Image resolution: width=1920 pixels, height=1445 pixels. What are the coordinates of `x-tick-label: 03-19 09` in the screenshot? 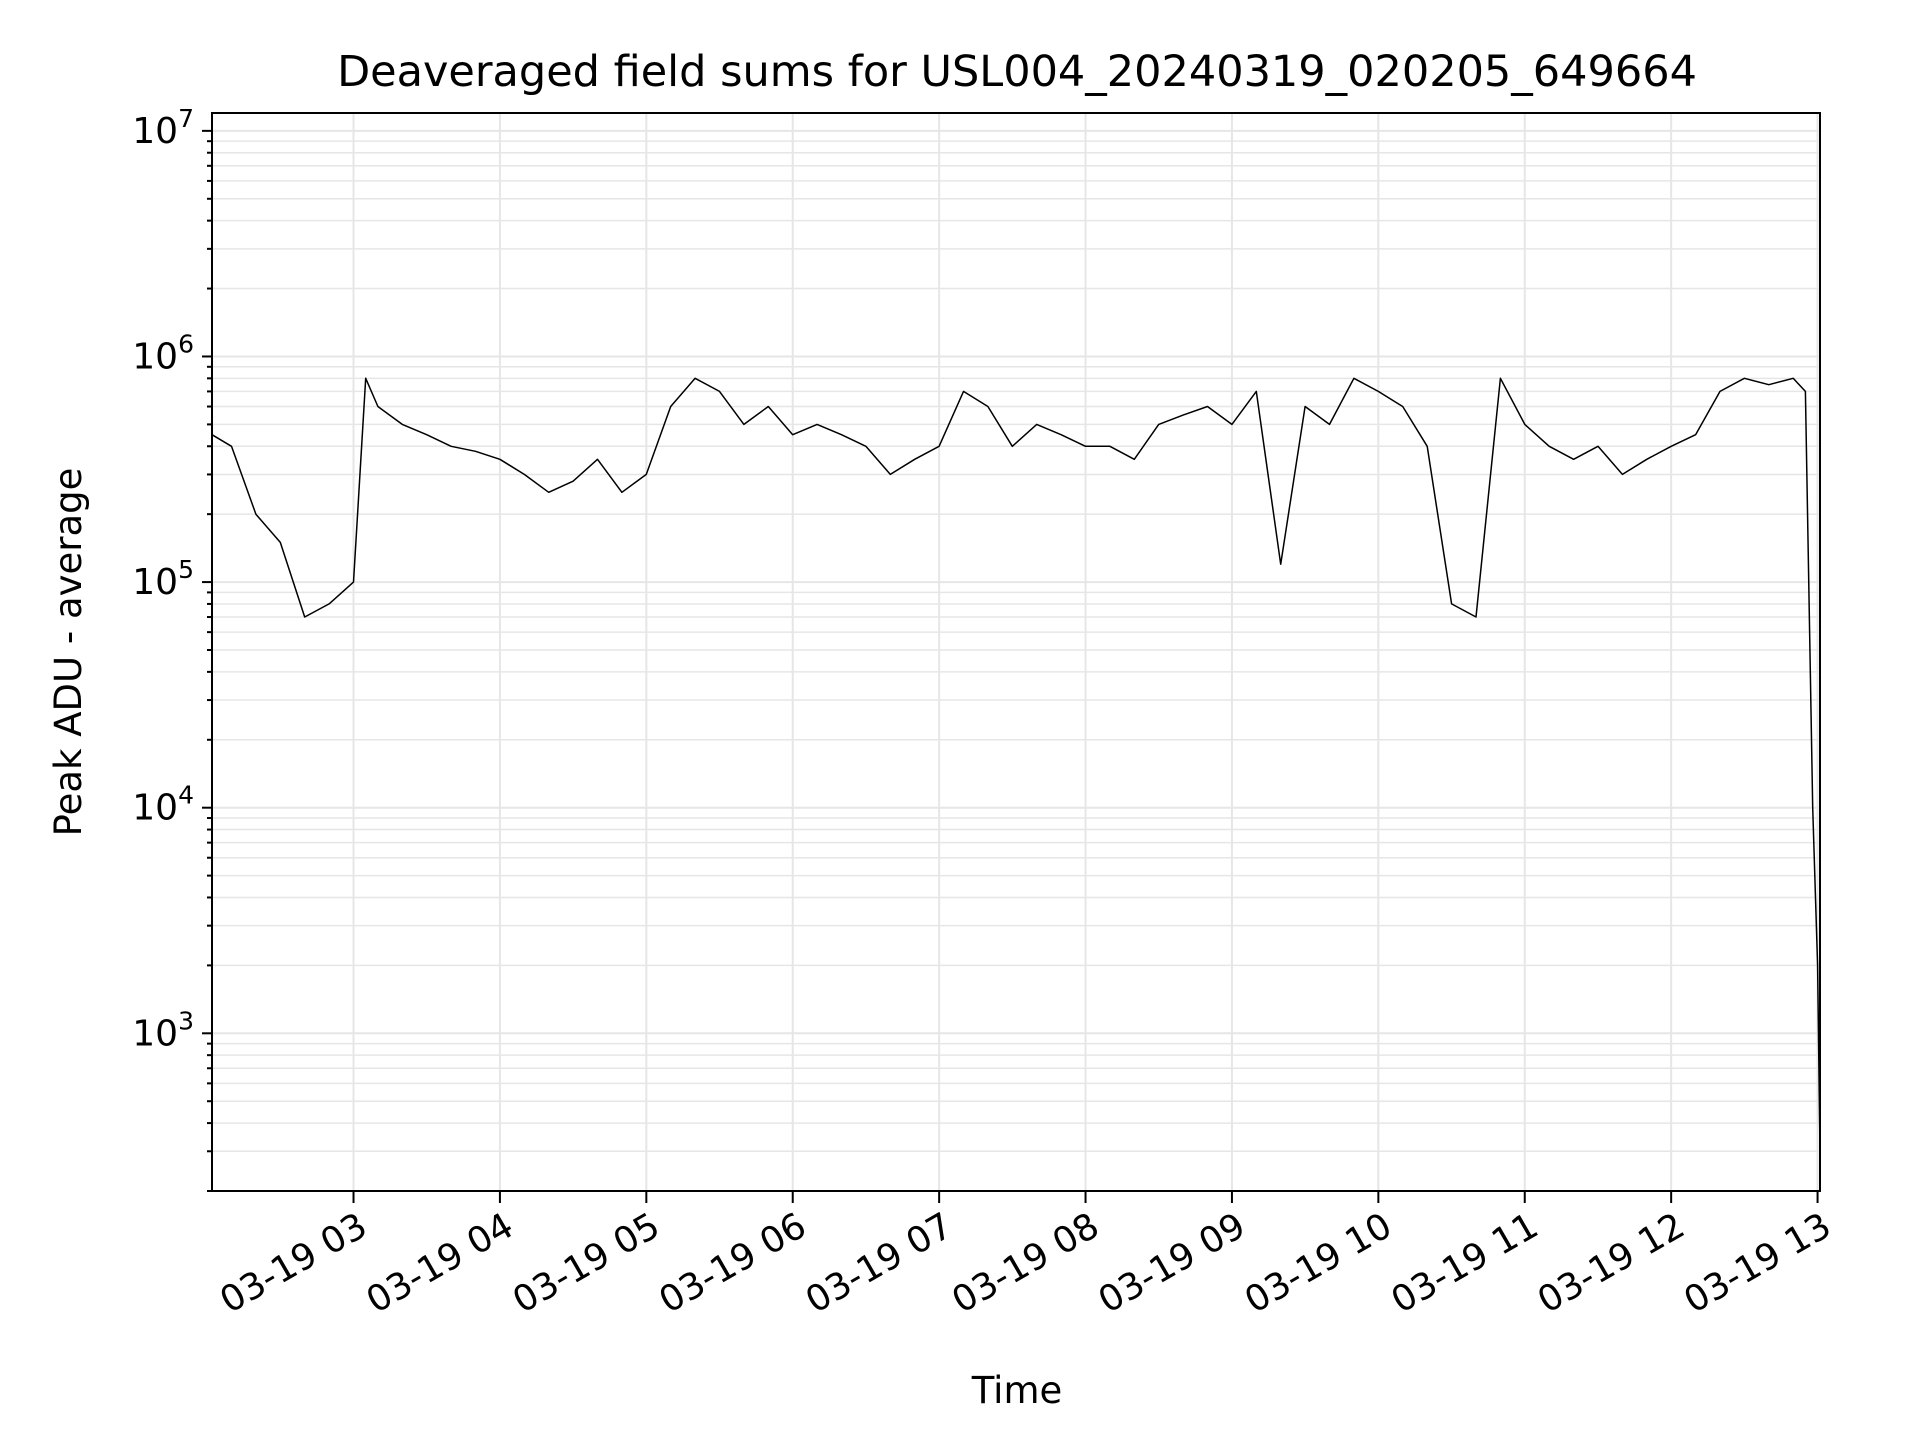 It's located at (1172, 1263).